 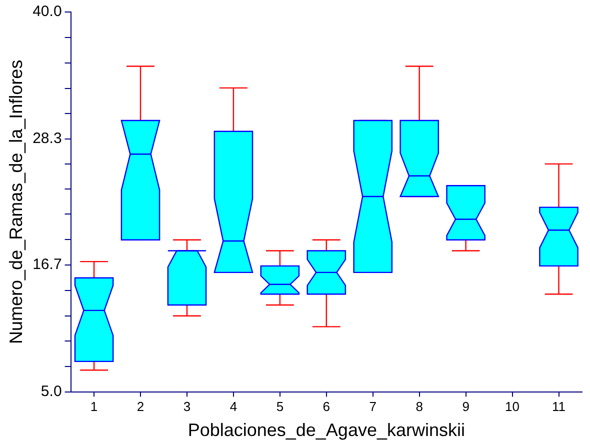 I want to click on x-tick-label: 9, so click(x=466, y=406).